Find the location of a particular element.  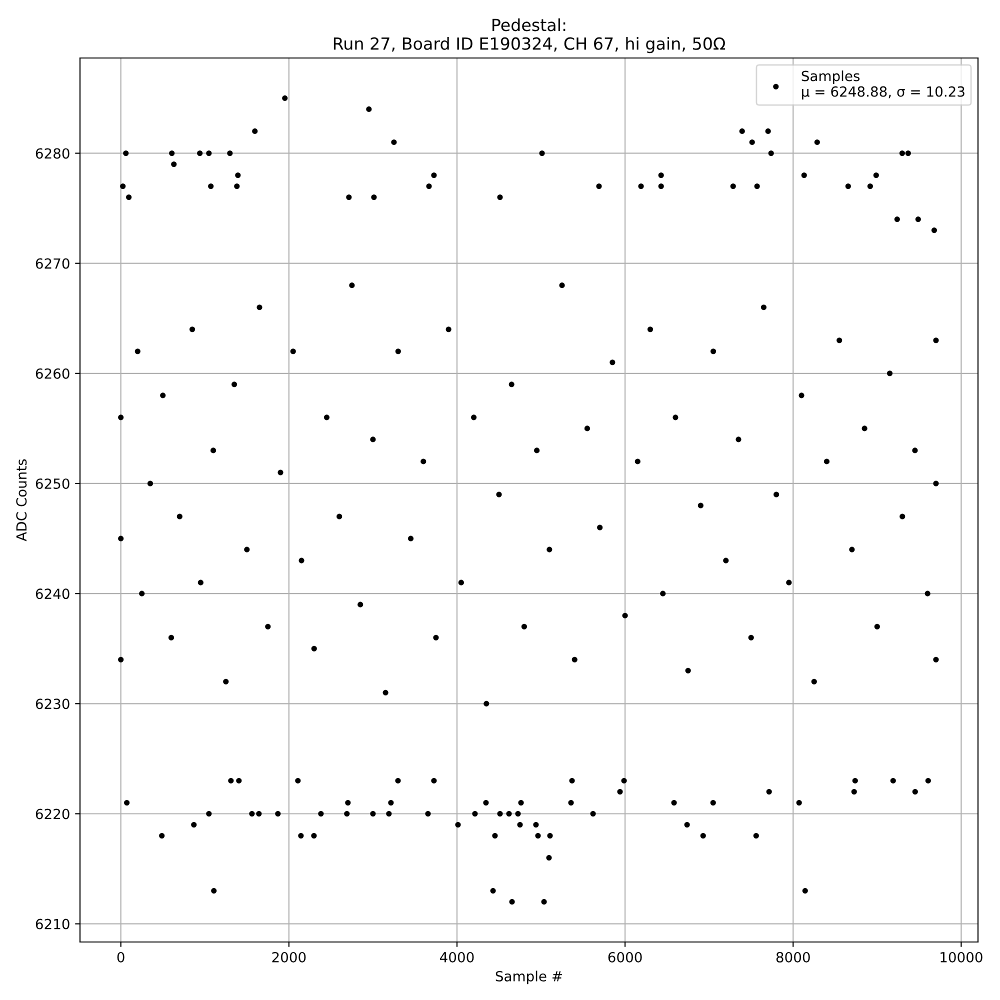

y-tick-label: 6250 is located at coordinates (53, 483).